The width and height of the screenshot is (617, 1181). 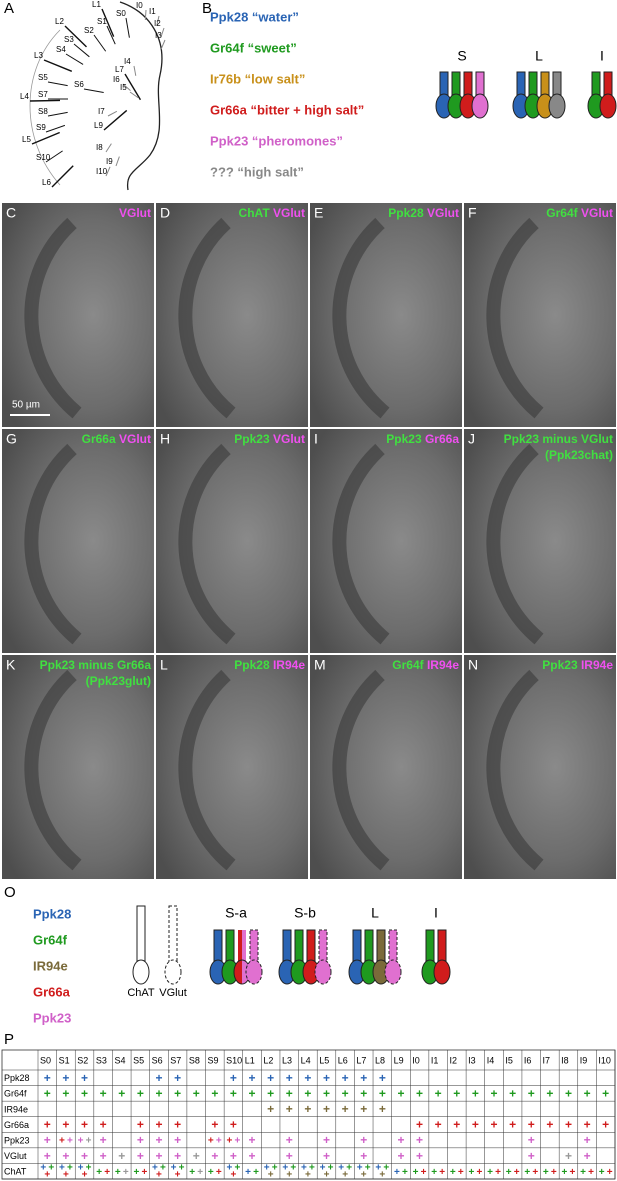 I want to click on receptor-legend: Ppk23 “pheromones”, so click(x=276, y=140).